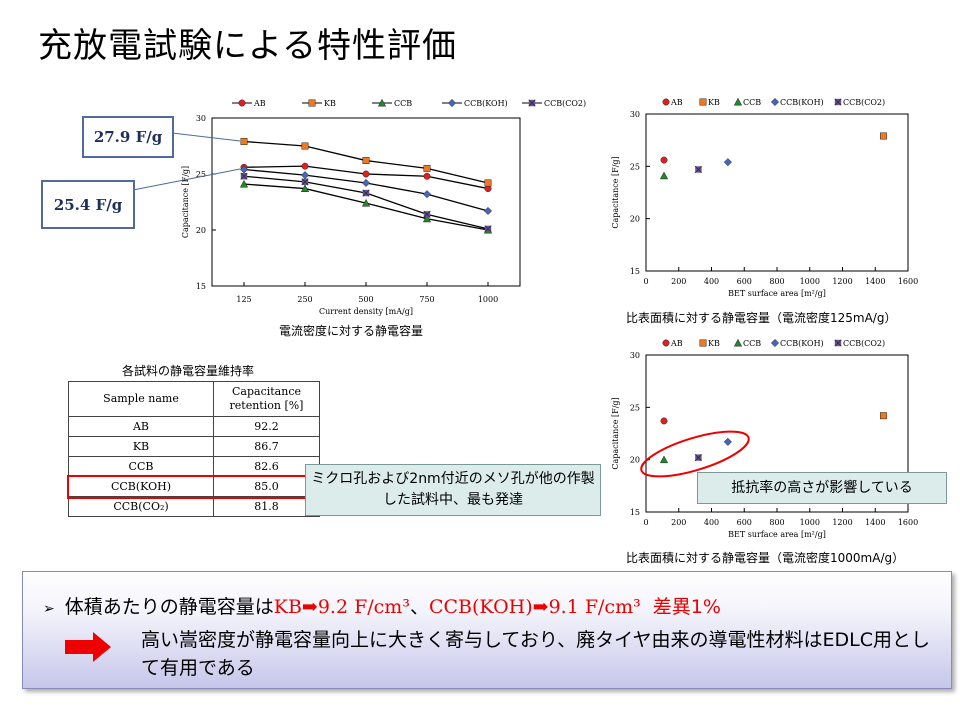  I want to click on summary-koh: CCB(KOH)➡9.1 F/cm³, so click(534, 607).